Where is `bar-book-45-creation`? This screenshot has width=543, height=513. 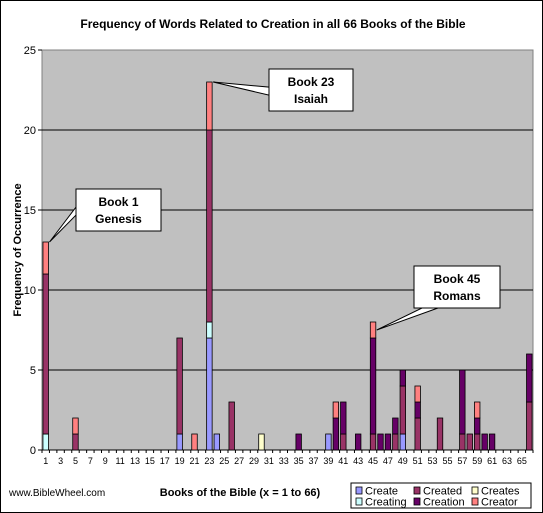
bar-book-45-creation is located at coordinates (373, 386).